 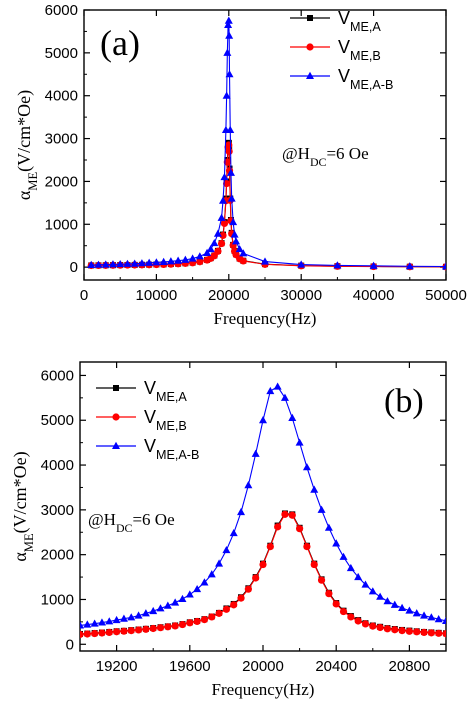 I want to click on y-axis-title: αME(V/cm*Oe), so click(x=23, y=506).